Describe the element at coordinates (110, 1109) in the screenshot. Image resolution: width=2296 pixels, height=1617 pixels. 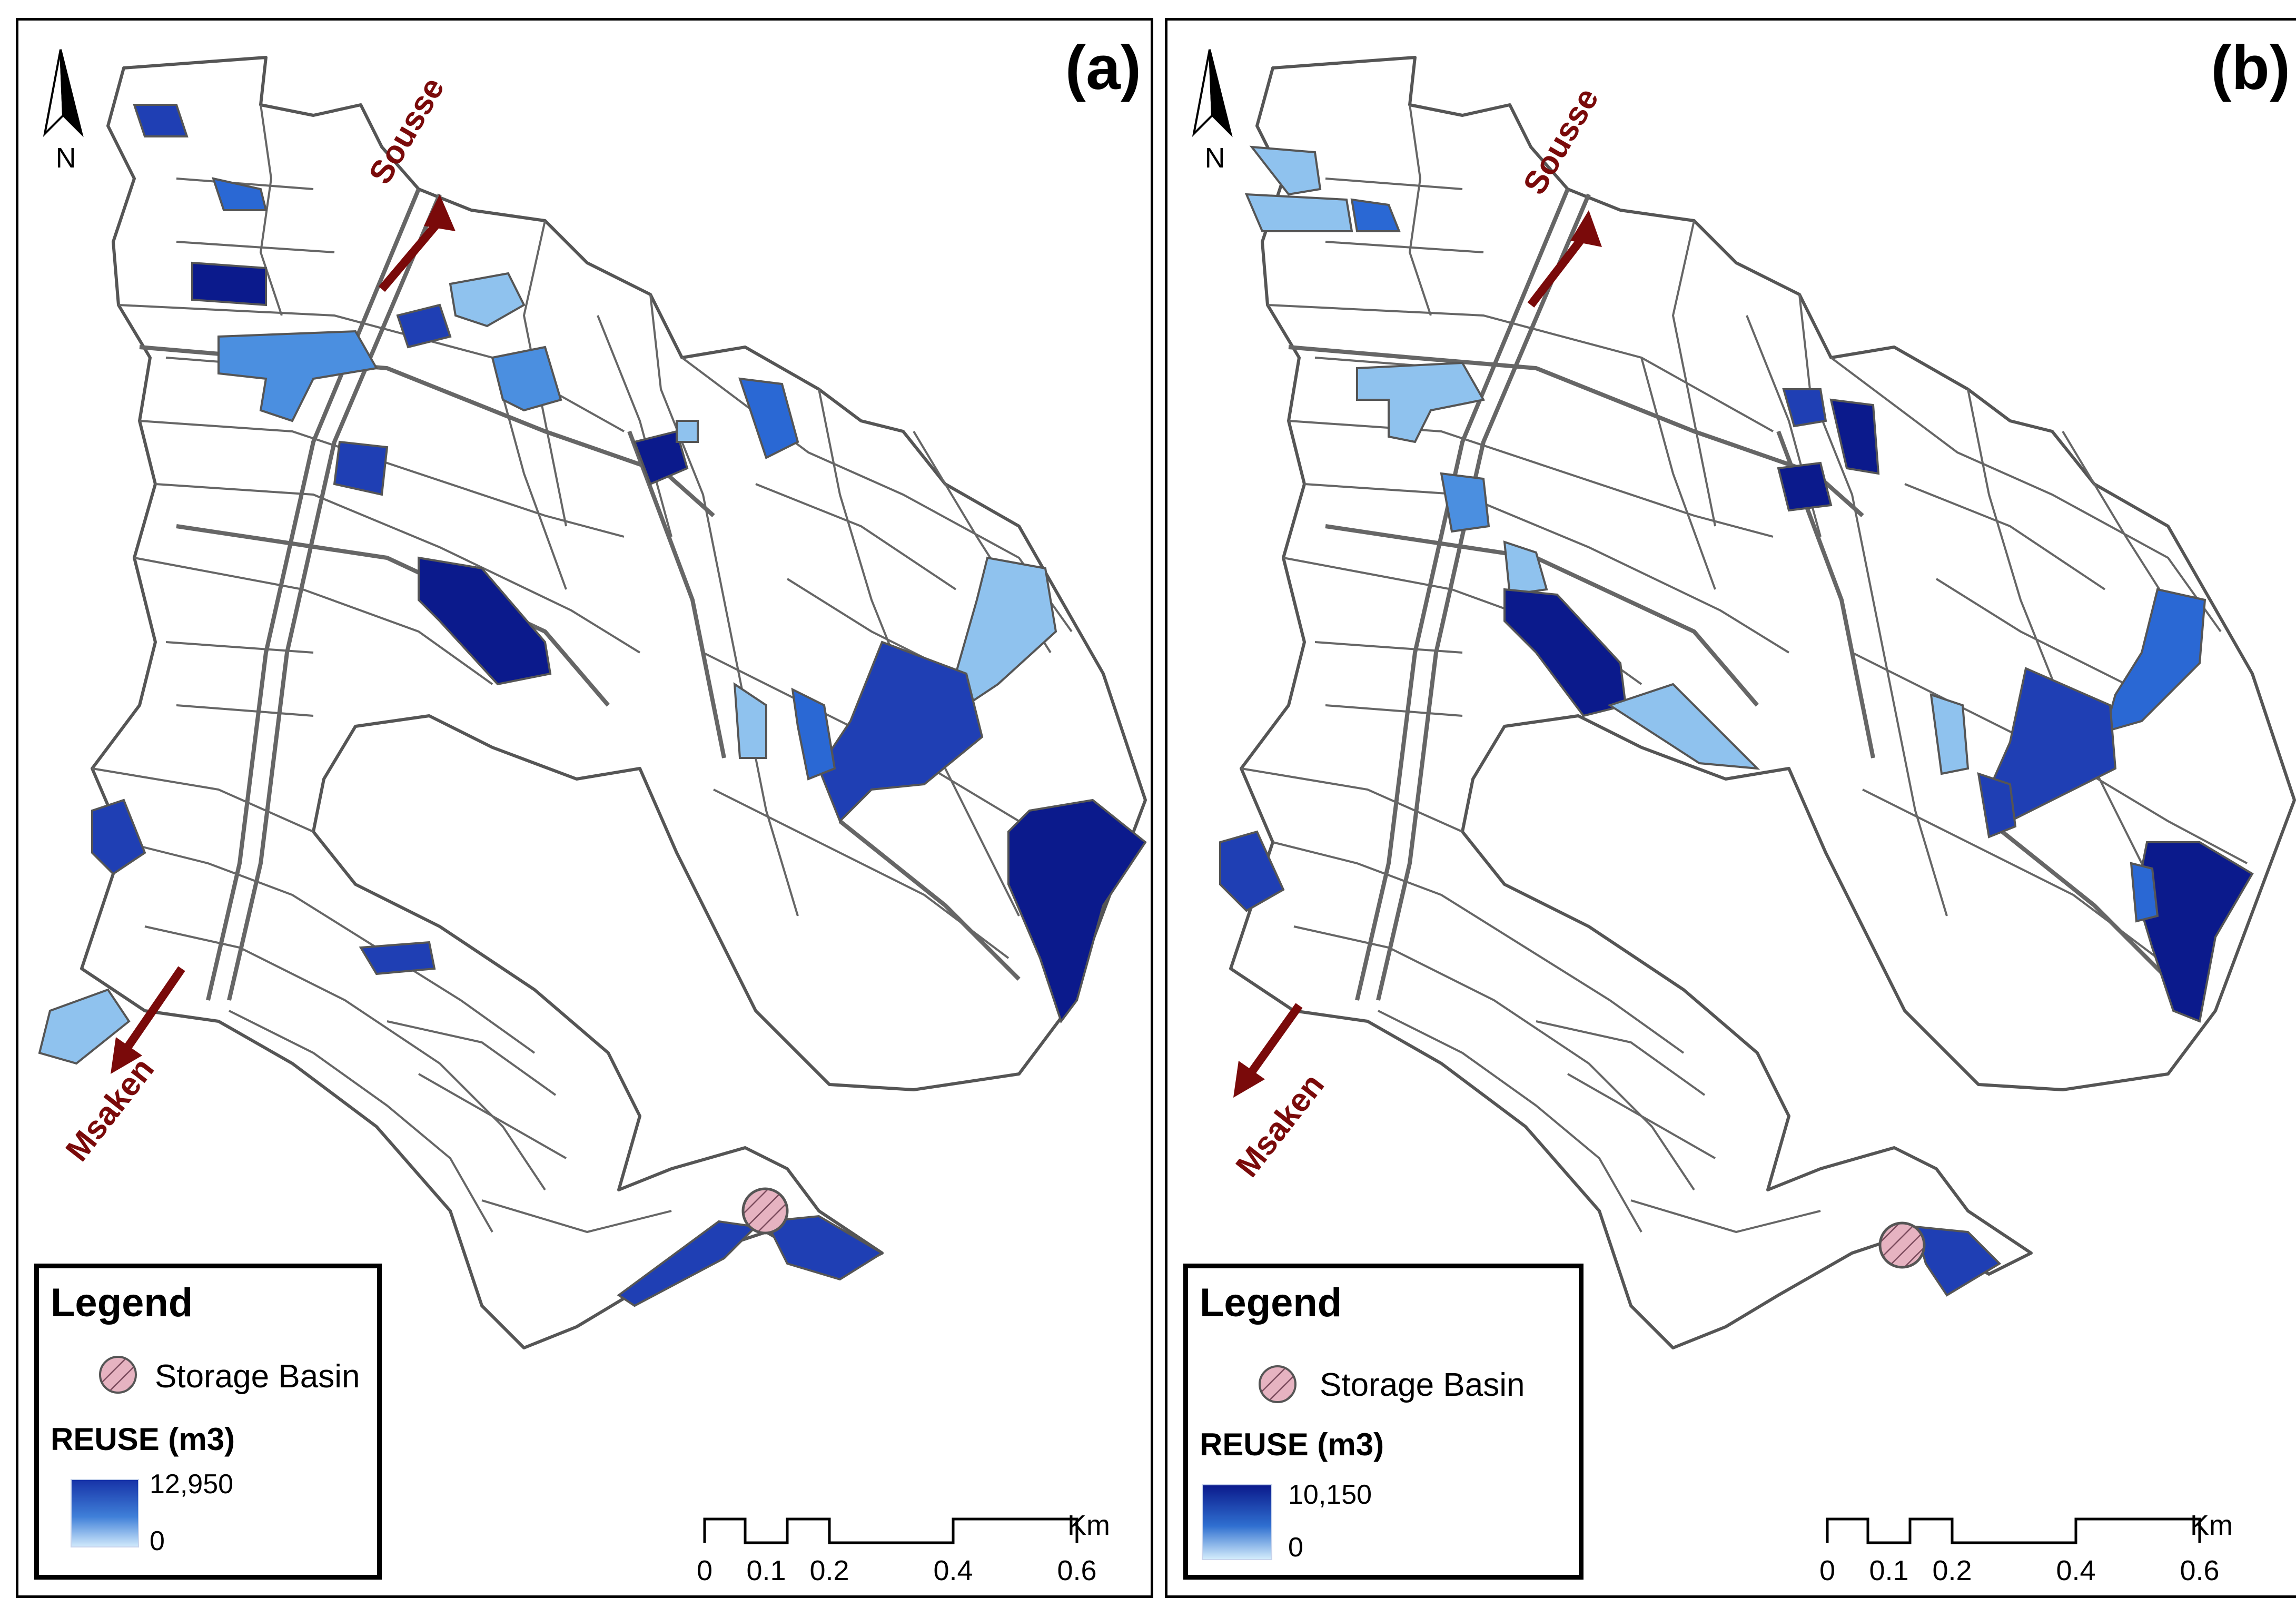
I see `msaken-label: Msaken` at that location.